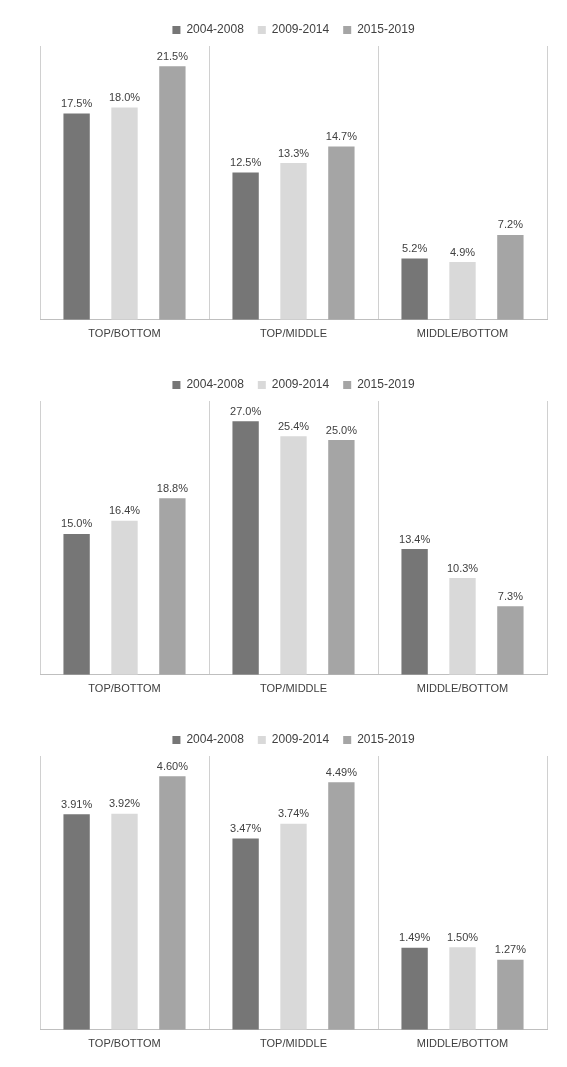  What do you see at coordinates (462, 251) in the screenshot?
I see `data-label: 4.9%` at bounding box center [462, 251].